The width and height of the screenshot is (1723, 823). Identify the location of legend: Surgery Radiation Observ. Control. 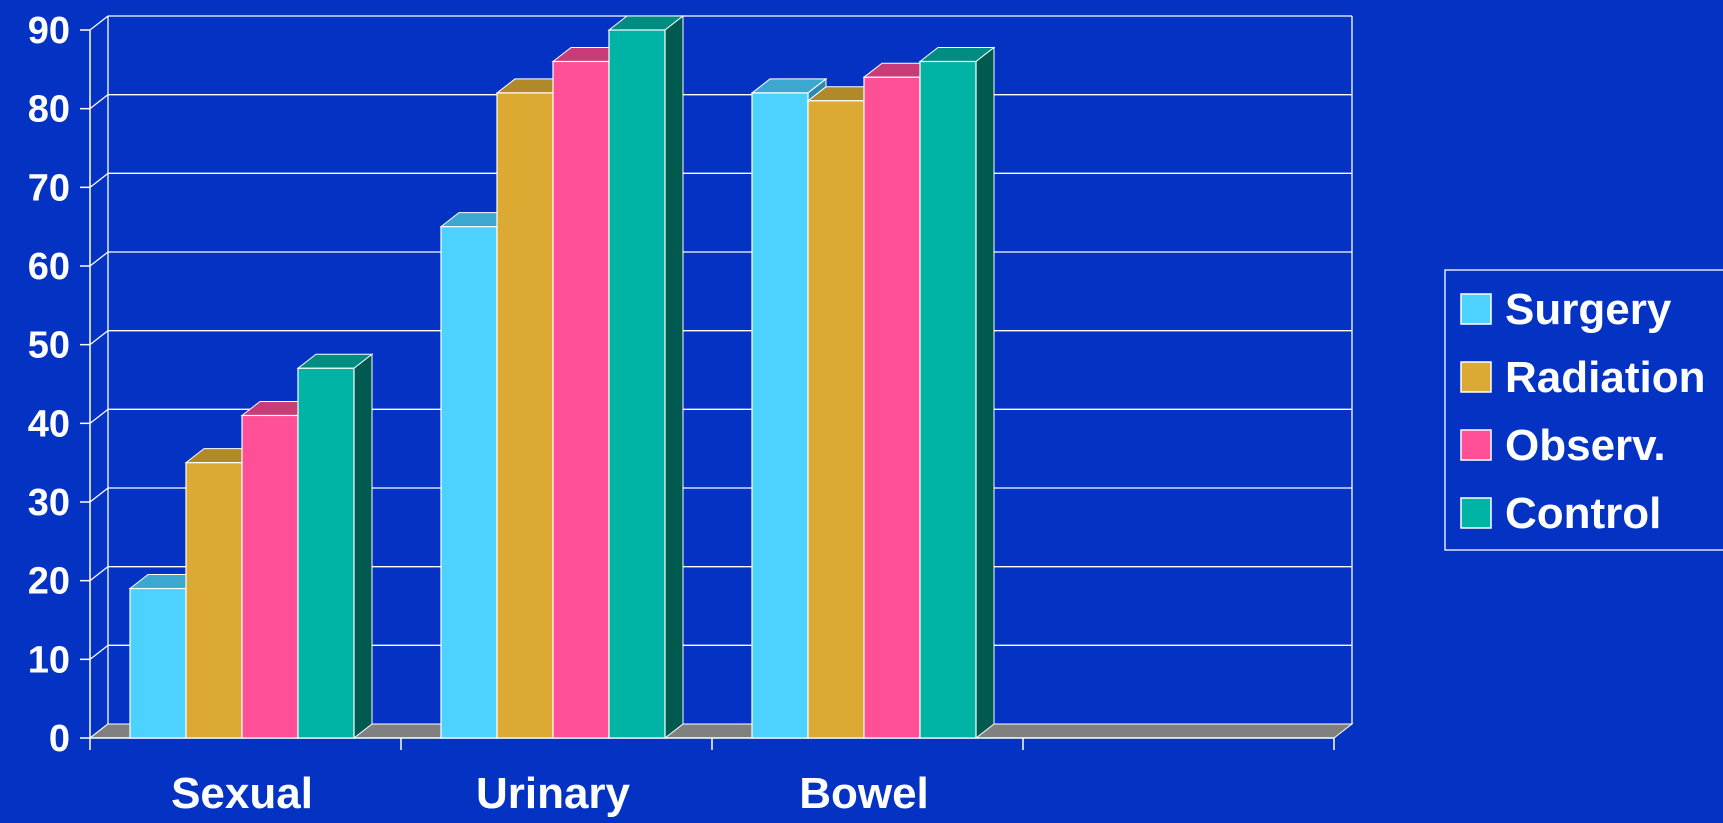
(1583, 410).